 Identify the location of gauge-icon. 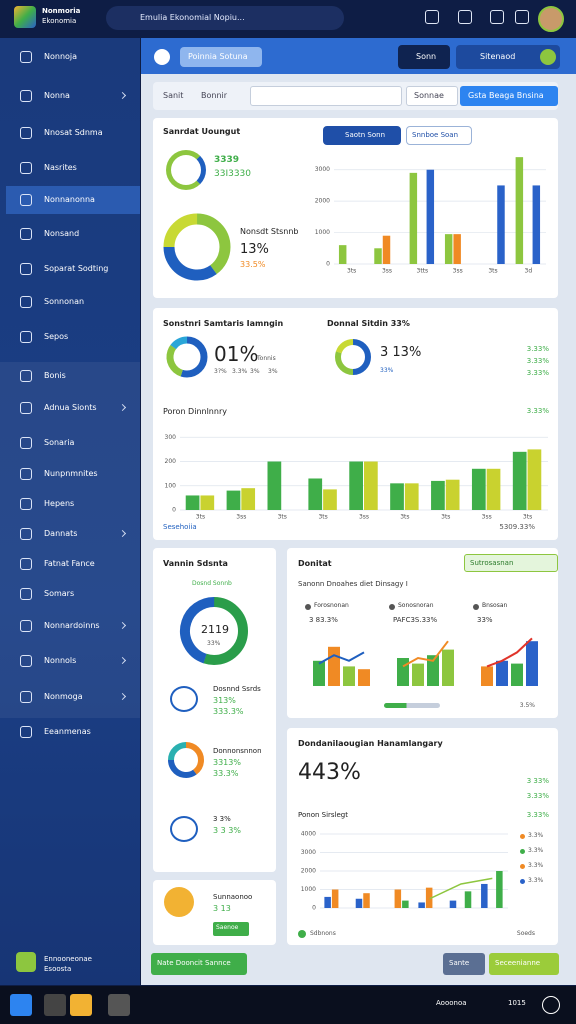
(186, 170).